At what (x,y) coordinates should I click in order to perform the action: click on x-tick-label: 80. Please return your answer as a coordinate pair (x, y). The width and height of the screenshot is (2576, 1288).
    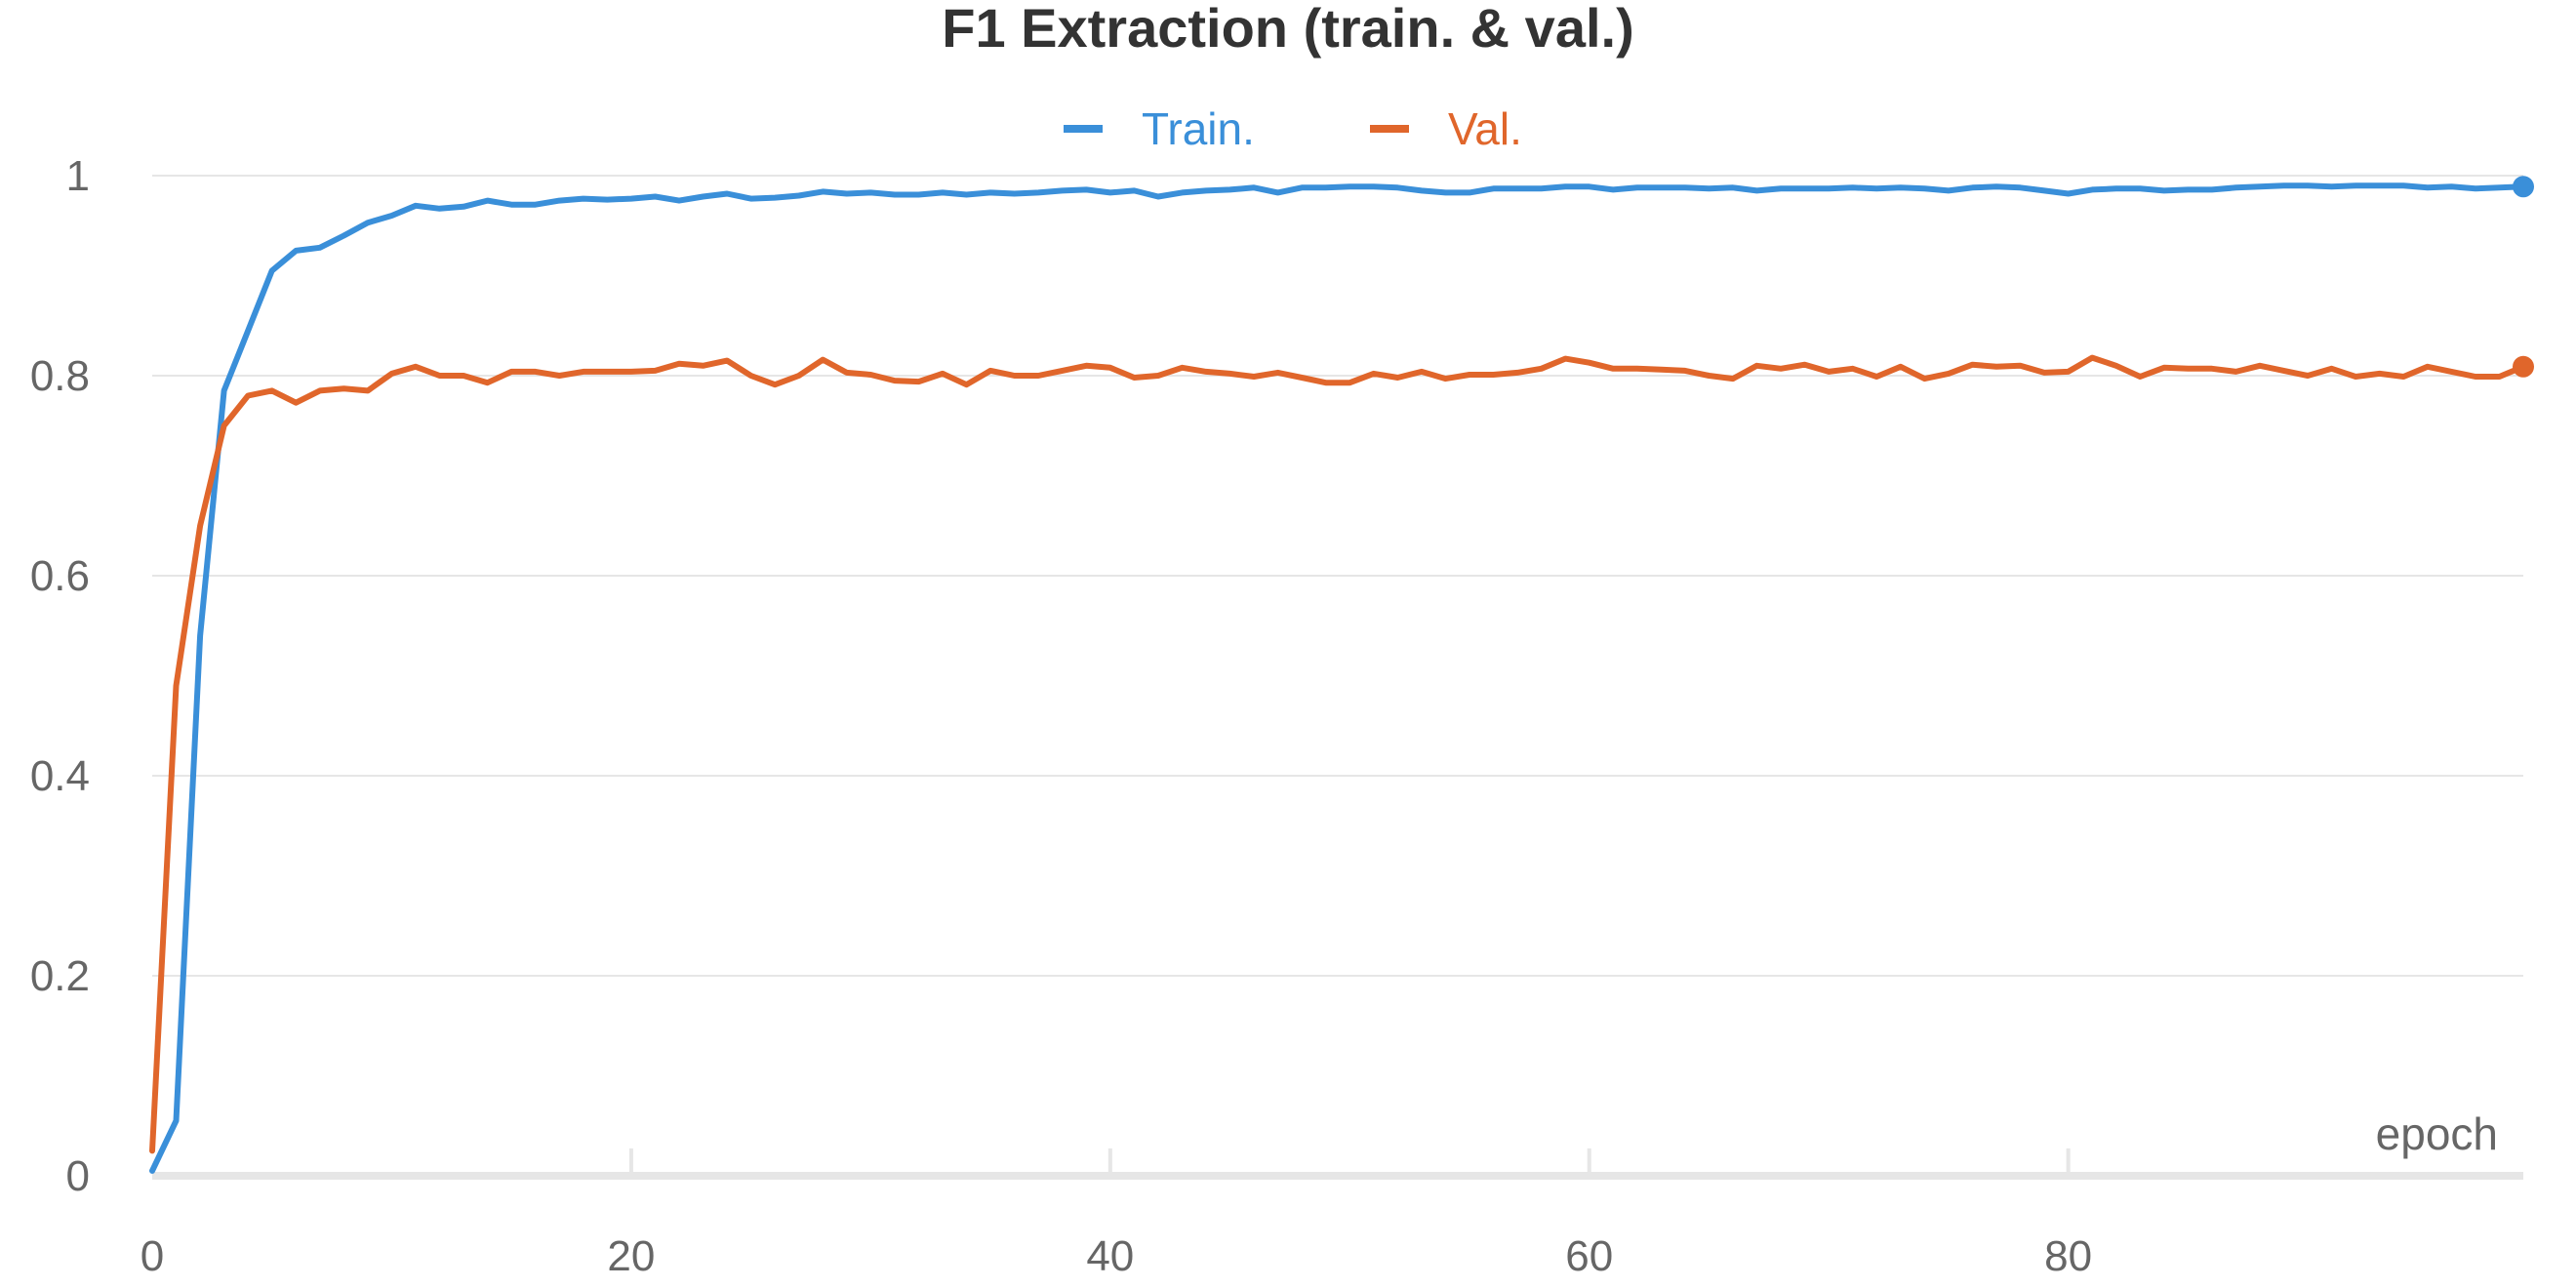
    Looking at the image, I should click on (2068, 1256).